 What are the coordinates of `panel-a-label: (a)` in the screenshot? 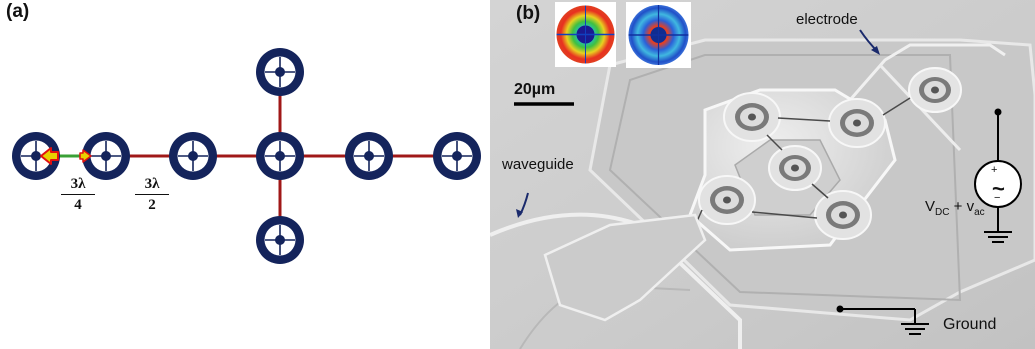 It's located at (18, 11).